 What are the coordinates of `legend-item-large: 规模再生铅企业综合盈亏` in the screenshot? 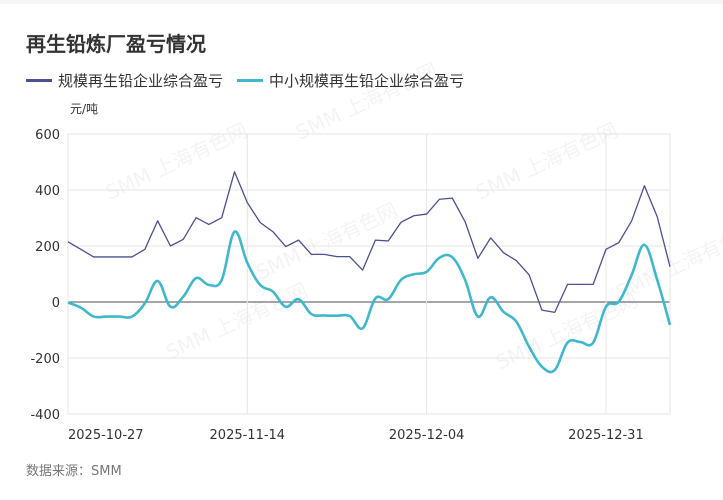 It's located at (124, 80).